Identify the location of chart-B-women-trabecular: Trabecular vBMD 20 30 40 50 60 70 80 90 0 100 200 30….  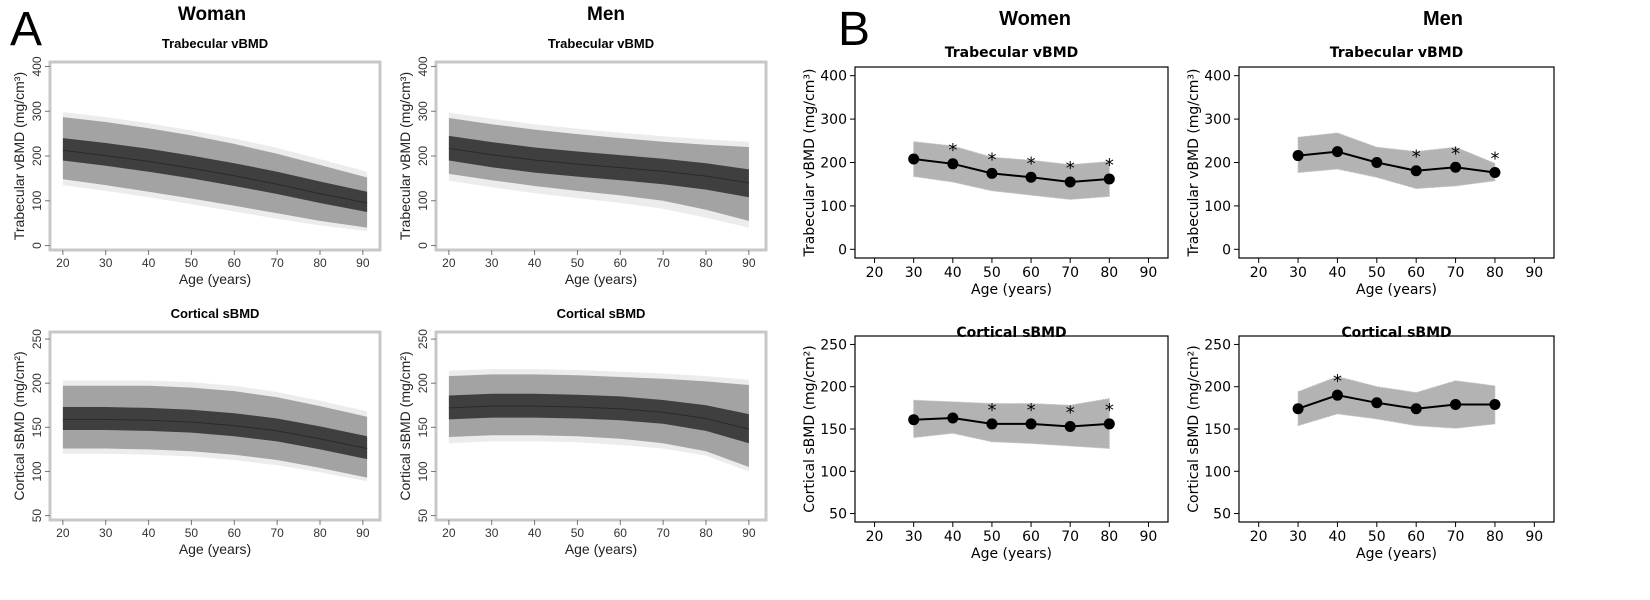
(985, 171).